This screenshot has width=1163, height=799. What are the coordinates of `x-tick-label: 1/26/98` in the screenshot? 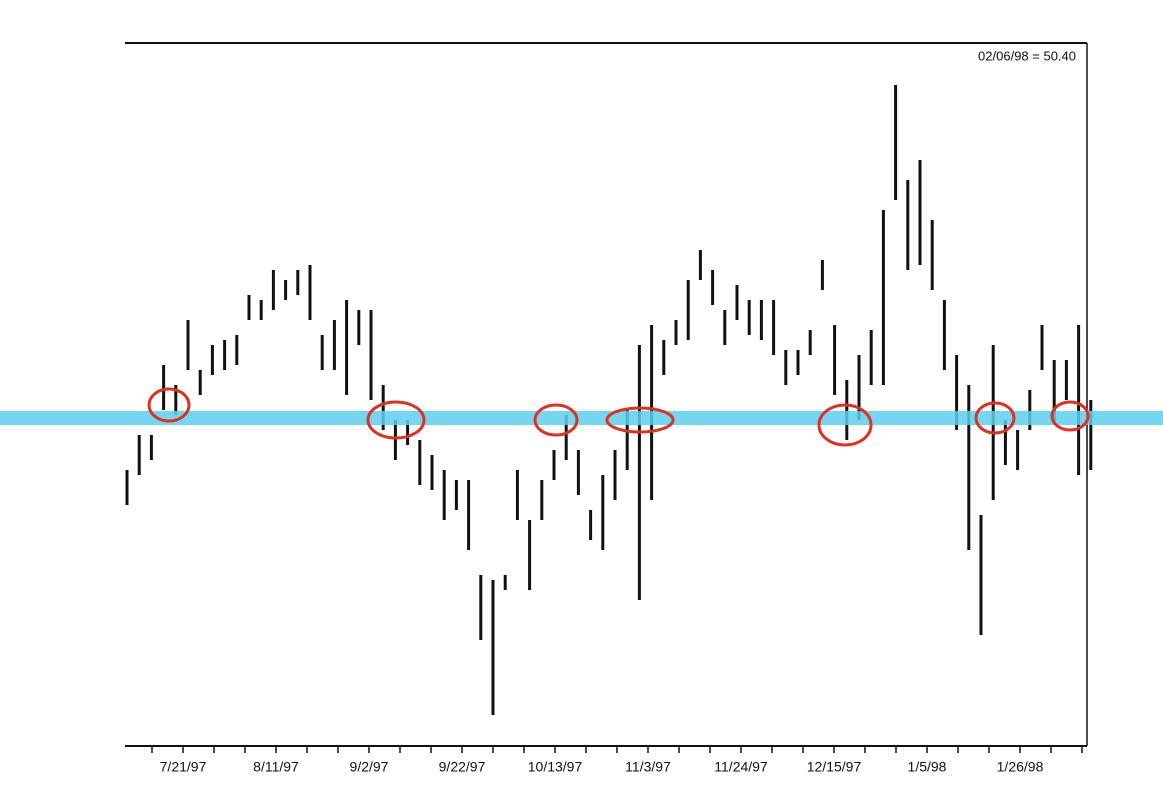 It's located at (1020, 767).